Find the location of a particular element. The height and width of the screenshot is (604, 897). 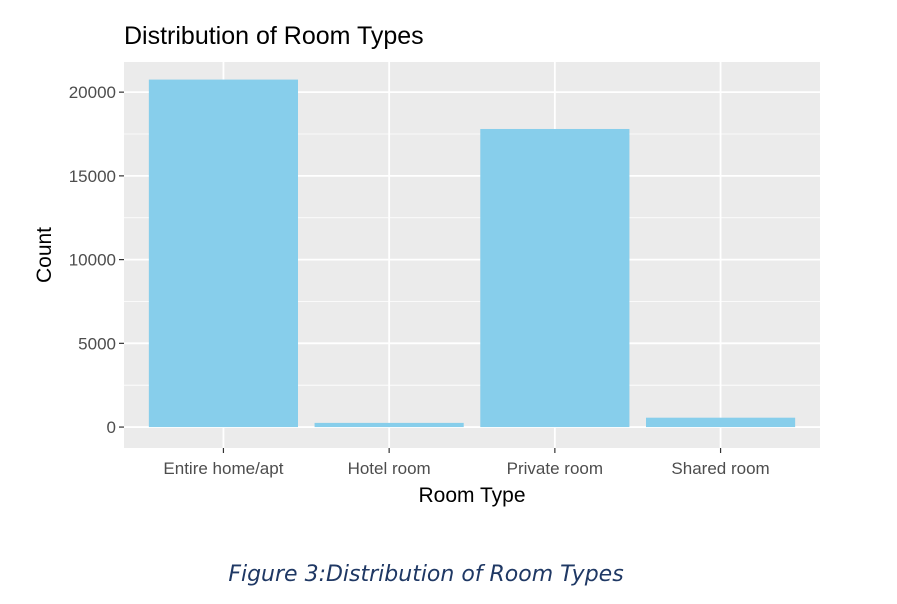

x-tick-label: Private room is located at coordinates (555, 468).